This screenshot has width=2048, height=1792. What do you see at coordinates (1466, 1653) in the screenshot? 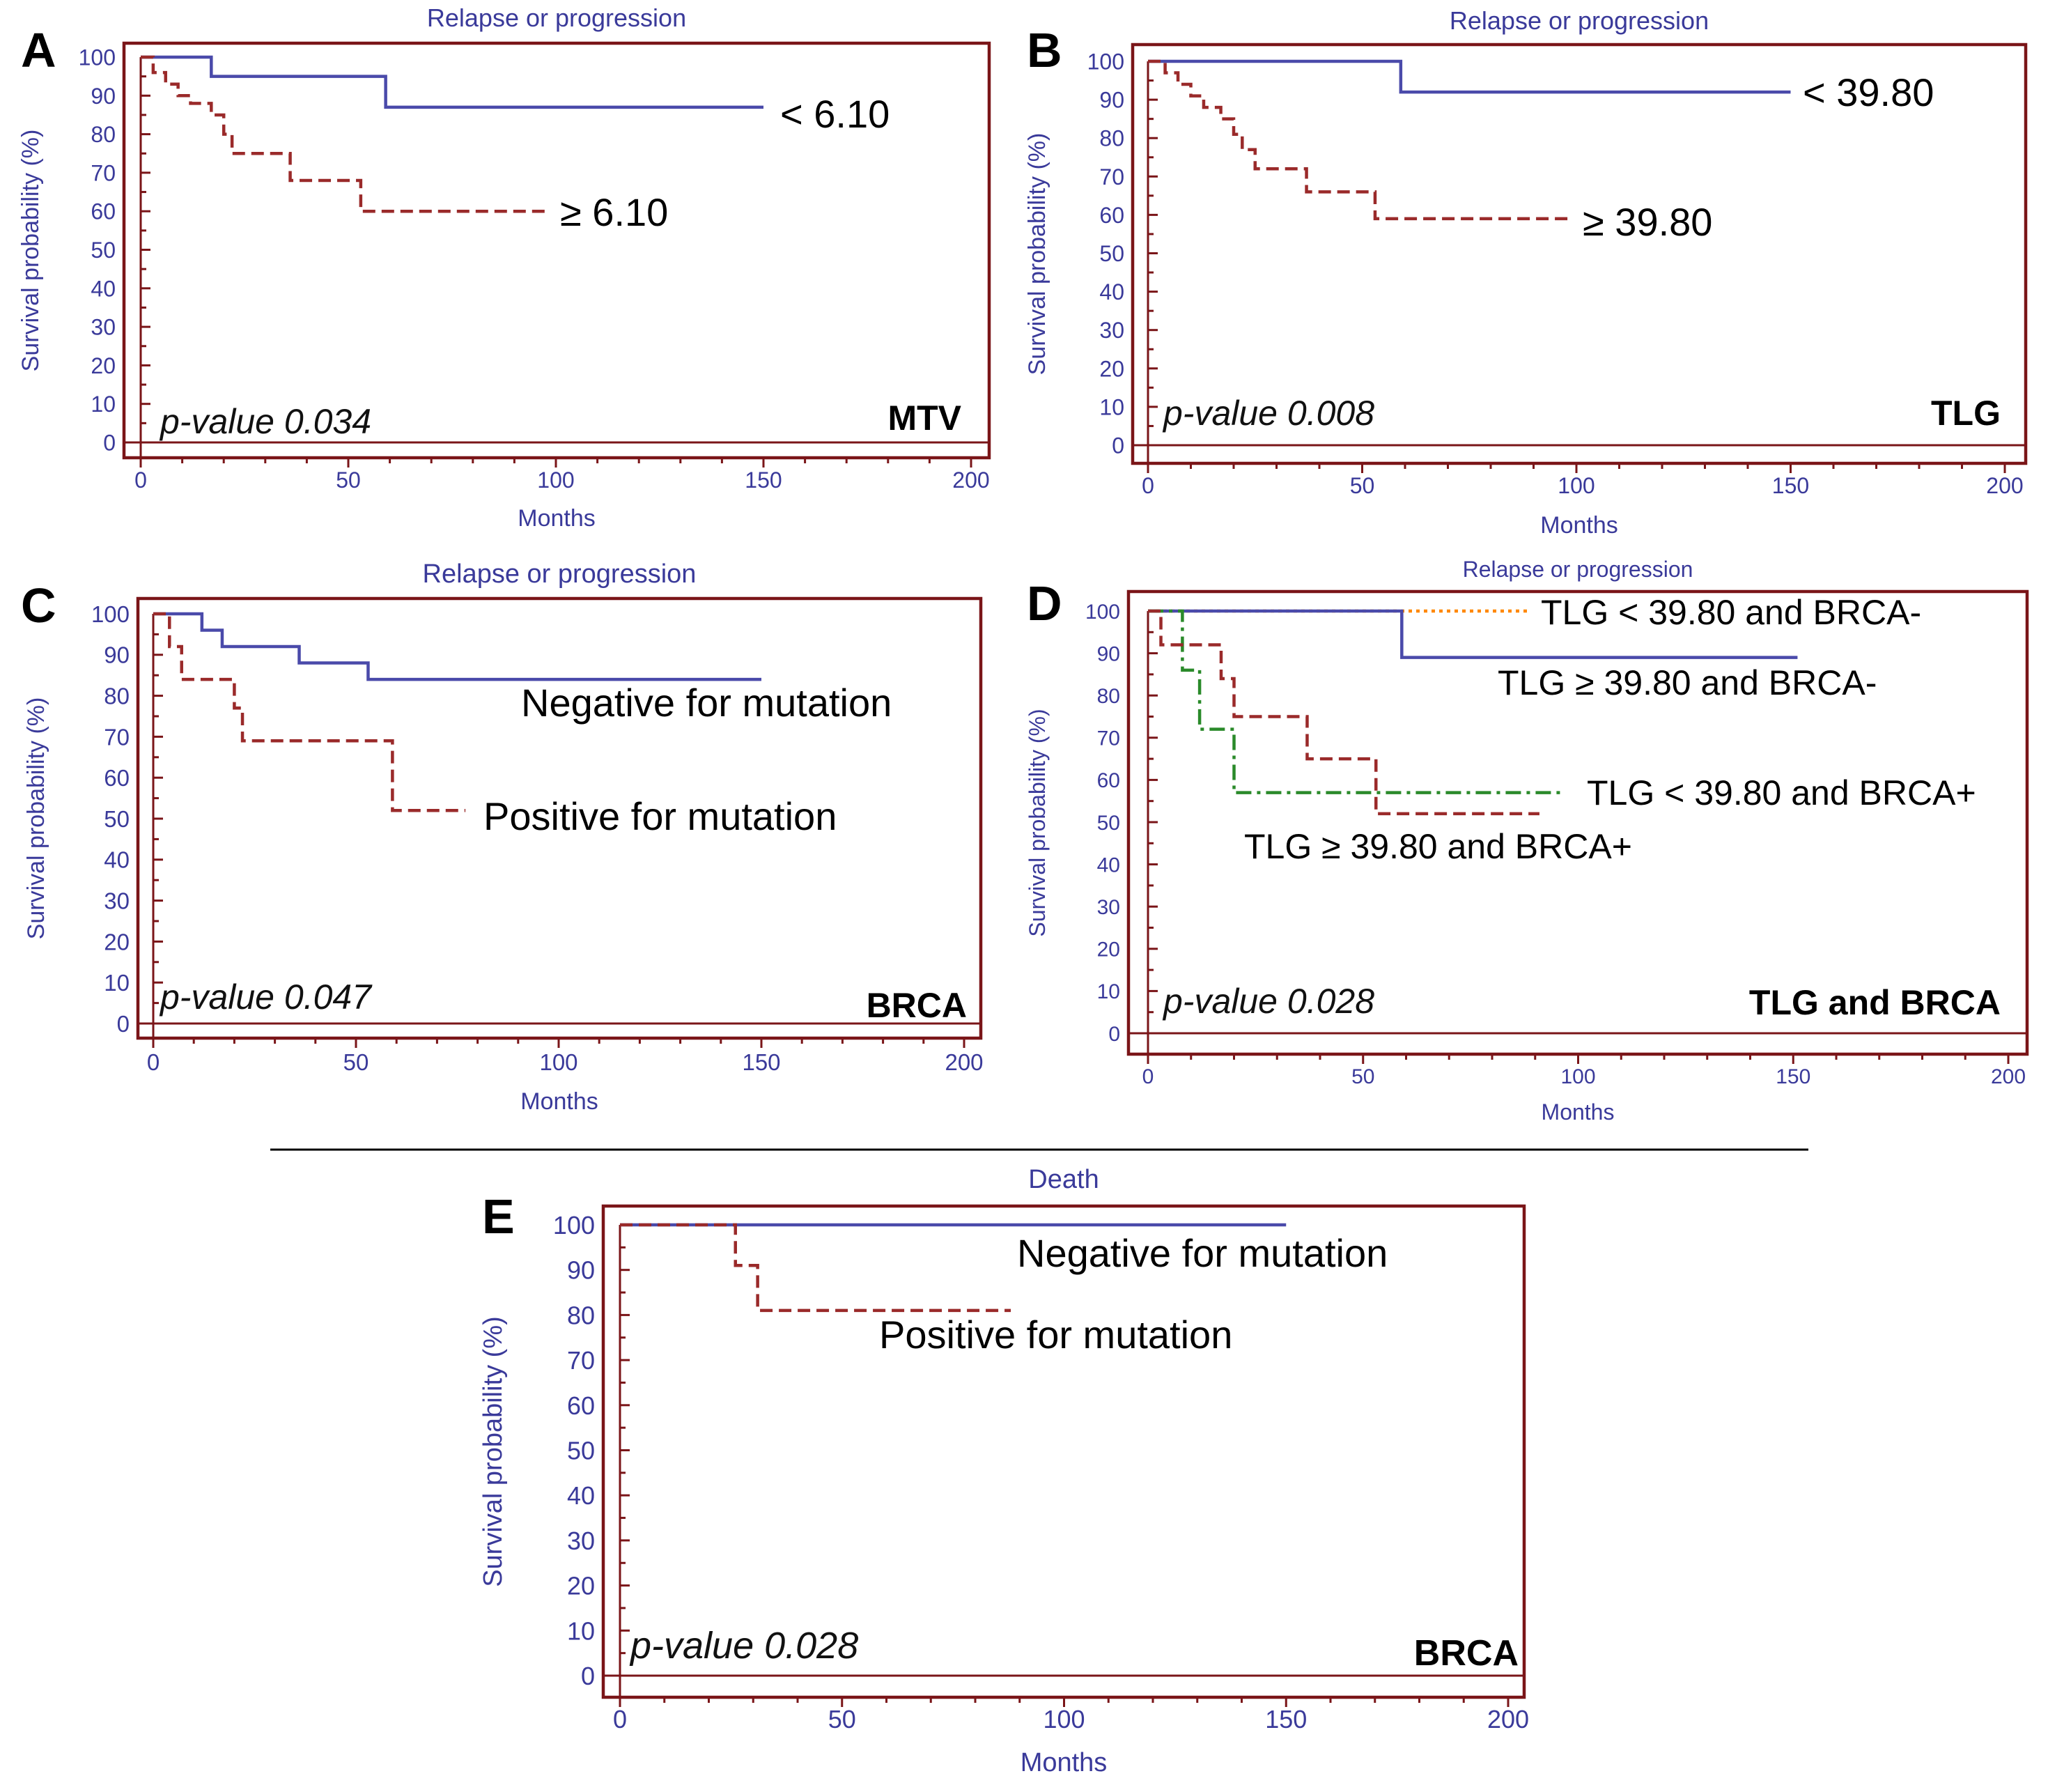
I see `corner-label: BRCA` at bounding box center [1466, 1653].